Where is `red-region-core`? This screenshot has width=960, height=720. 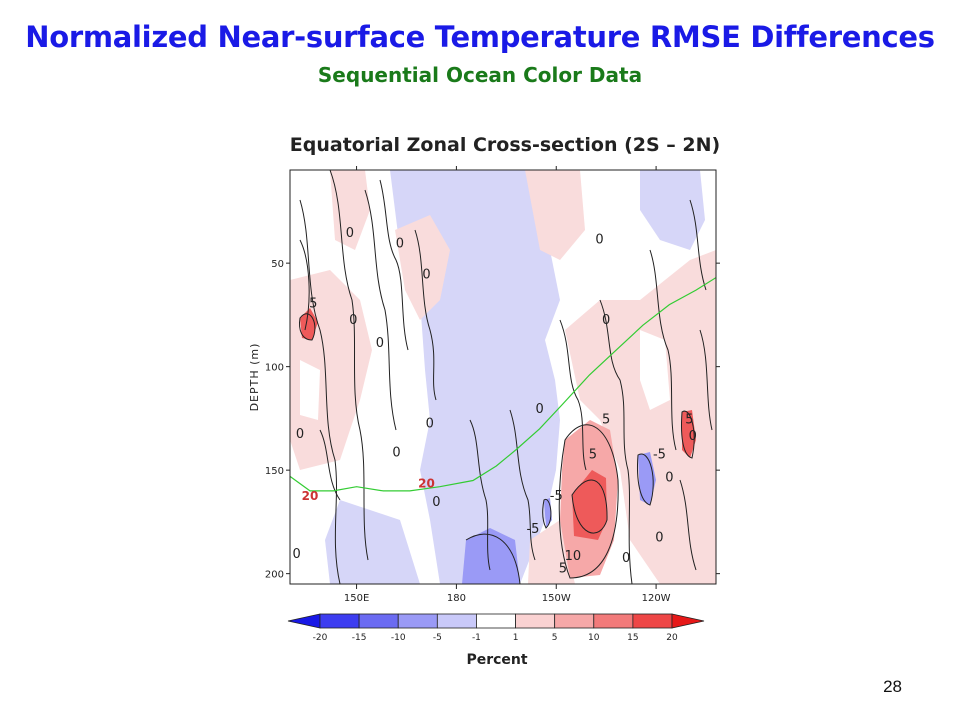 red-region-core is located at coordinates (589, 505).